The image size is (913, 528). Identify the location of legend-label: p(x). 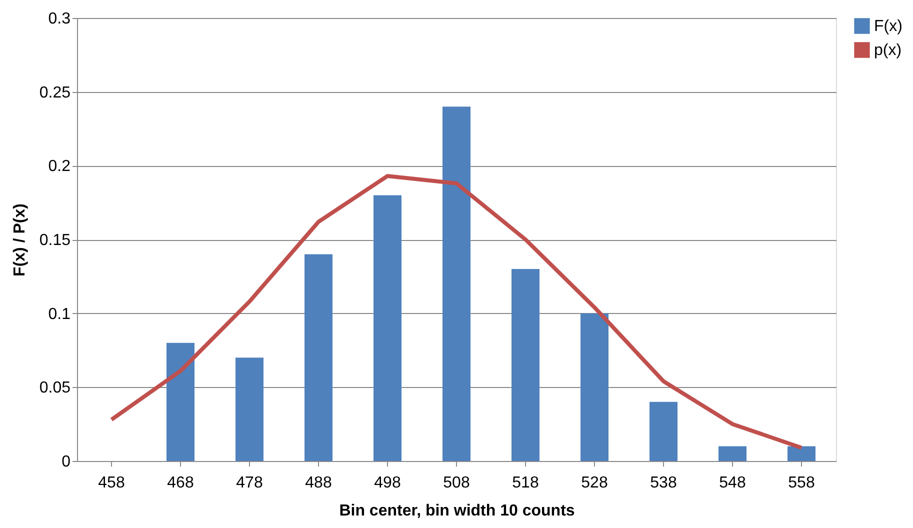
(888, 50).